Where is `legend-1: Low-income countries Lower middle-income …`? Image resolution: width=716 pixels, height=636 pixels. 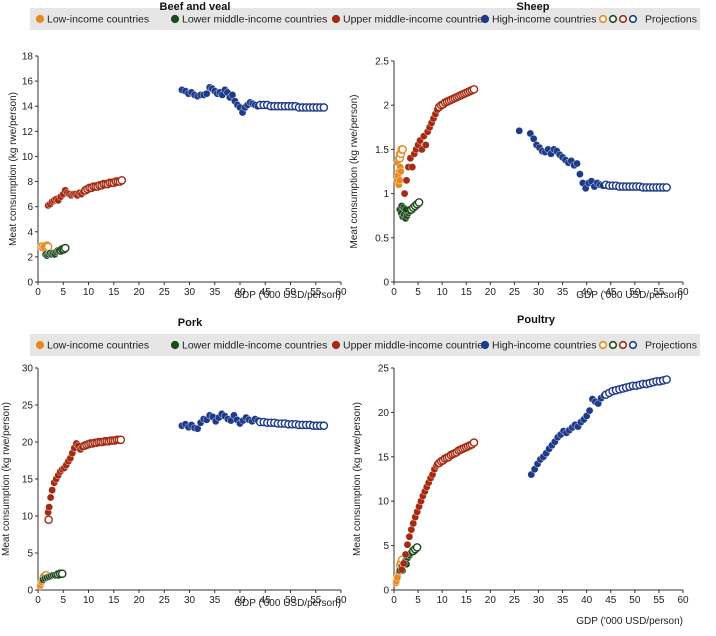 legend-1: Low-income countries Lower middle-income … is located at coordinates (365, 19).